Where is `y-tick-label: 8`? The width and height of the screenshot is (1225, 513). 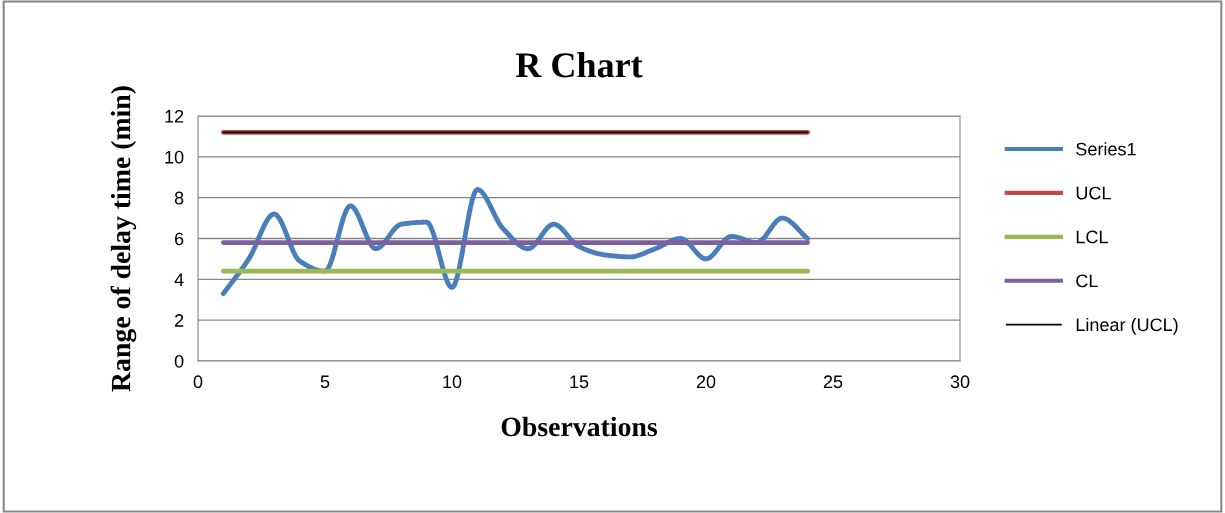 y-tick-label: 8 is located at coordinates (179, 198).